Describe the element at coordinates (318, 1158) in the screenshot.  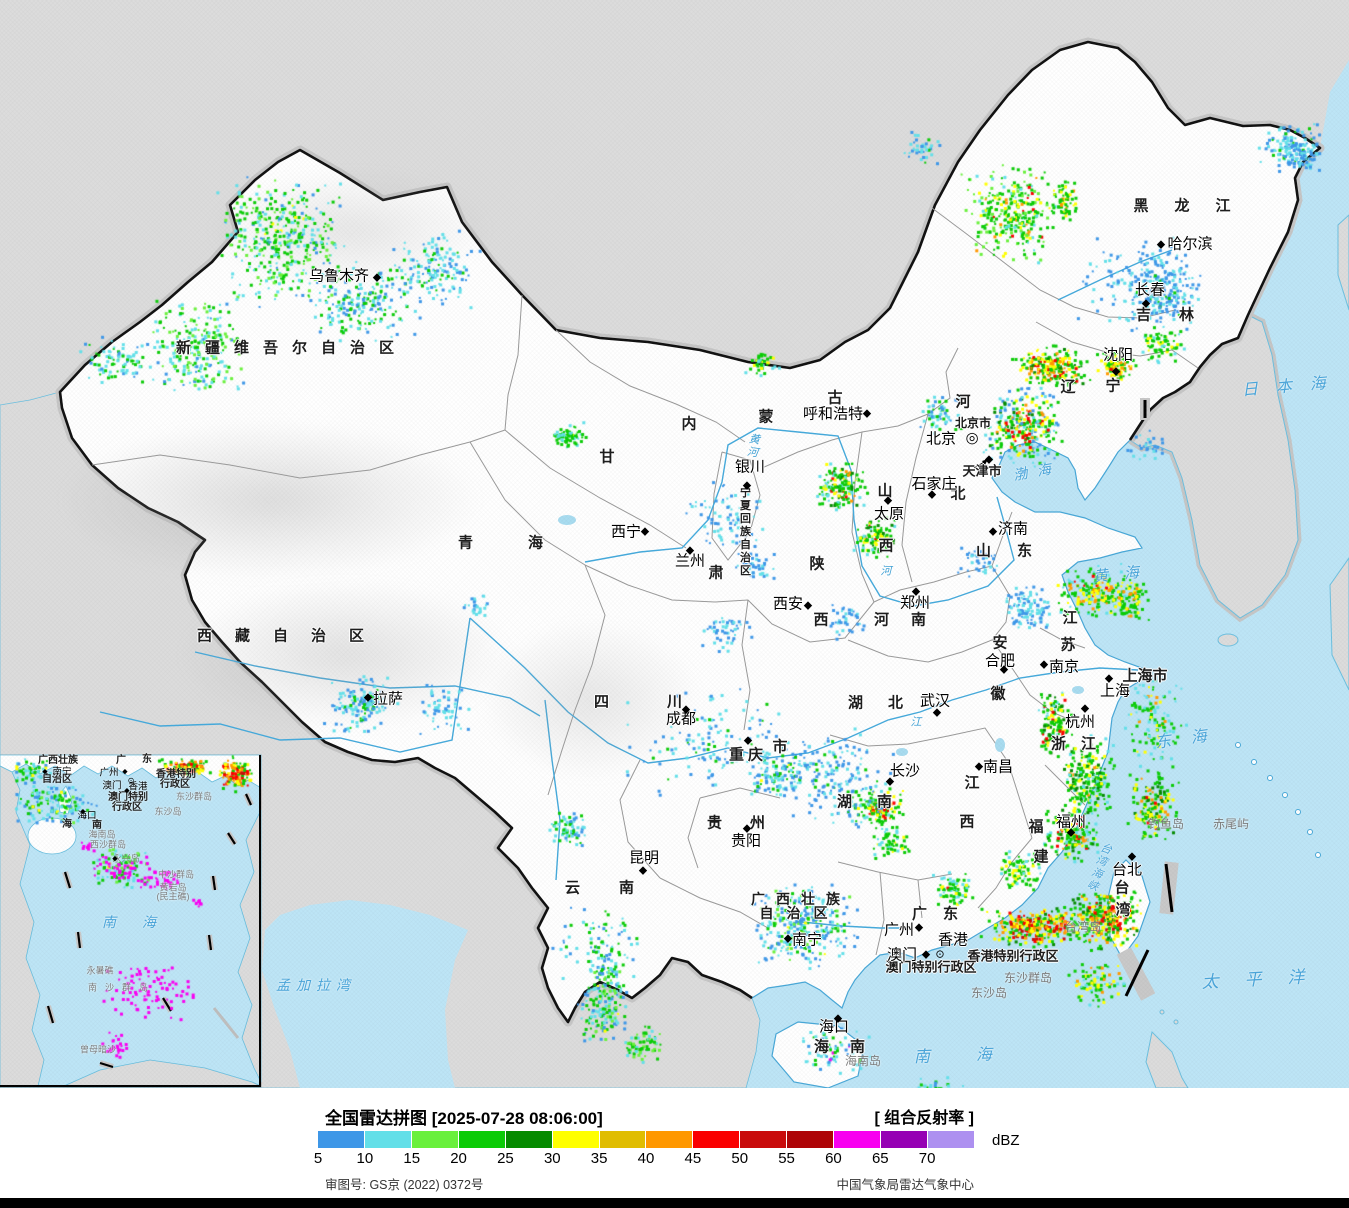
I see `tick-5: 5` at that location.